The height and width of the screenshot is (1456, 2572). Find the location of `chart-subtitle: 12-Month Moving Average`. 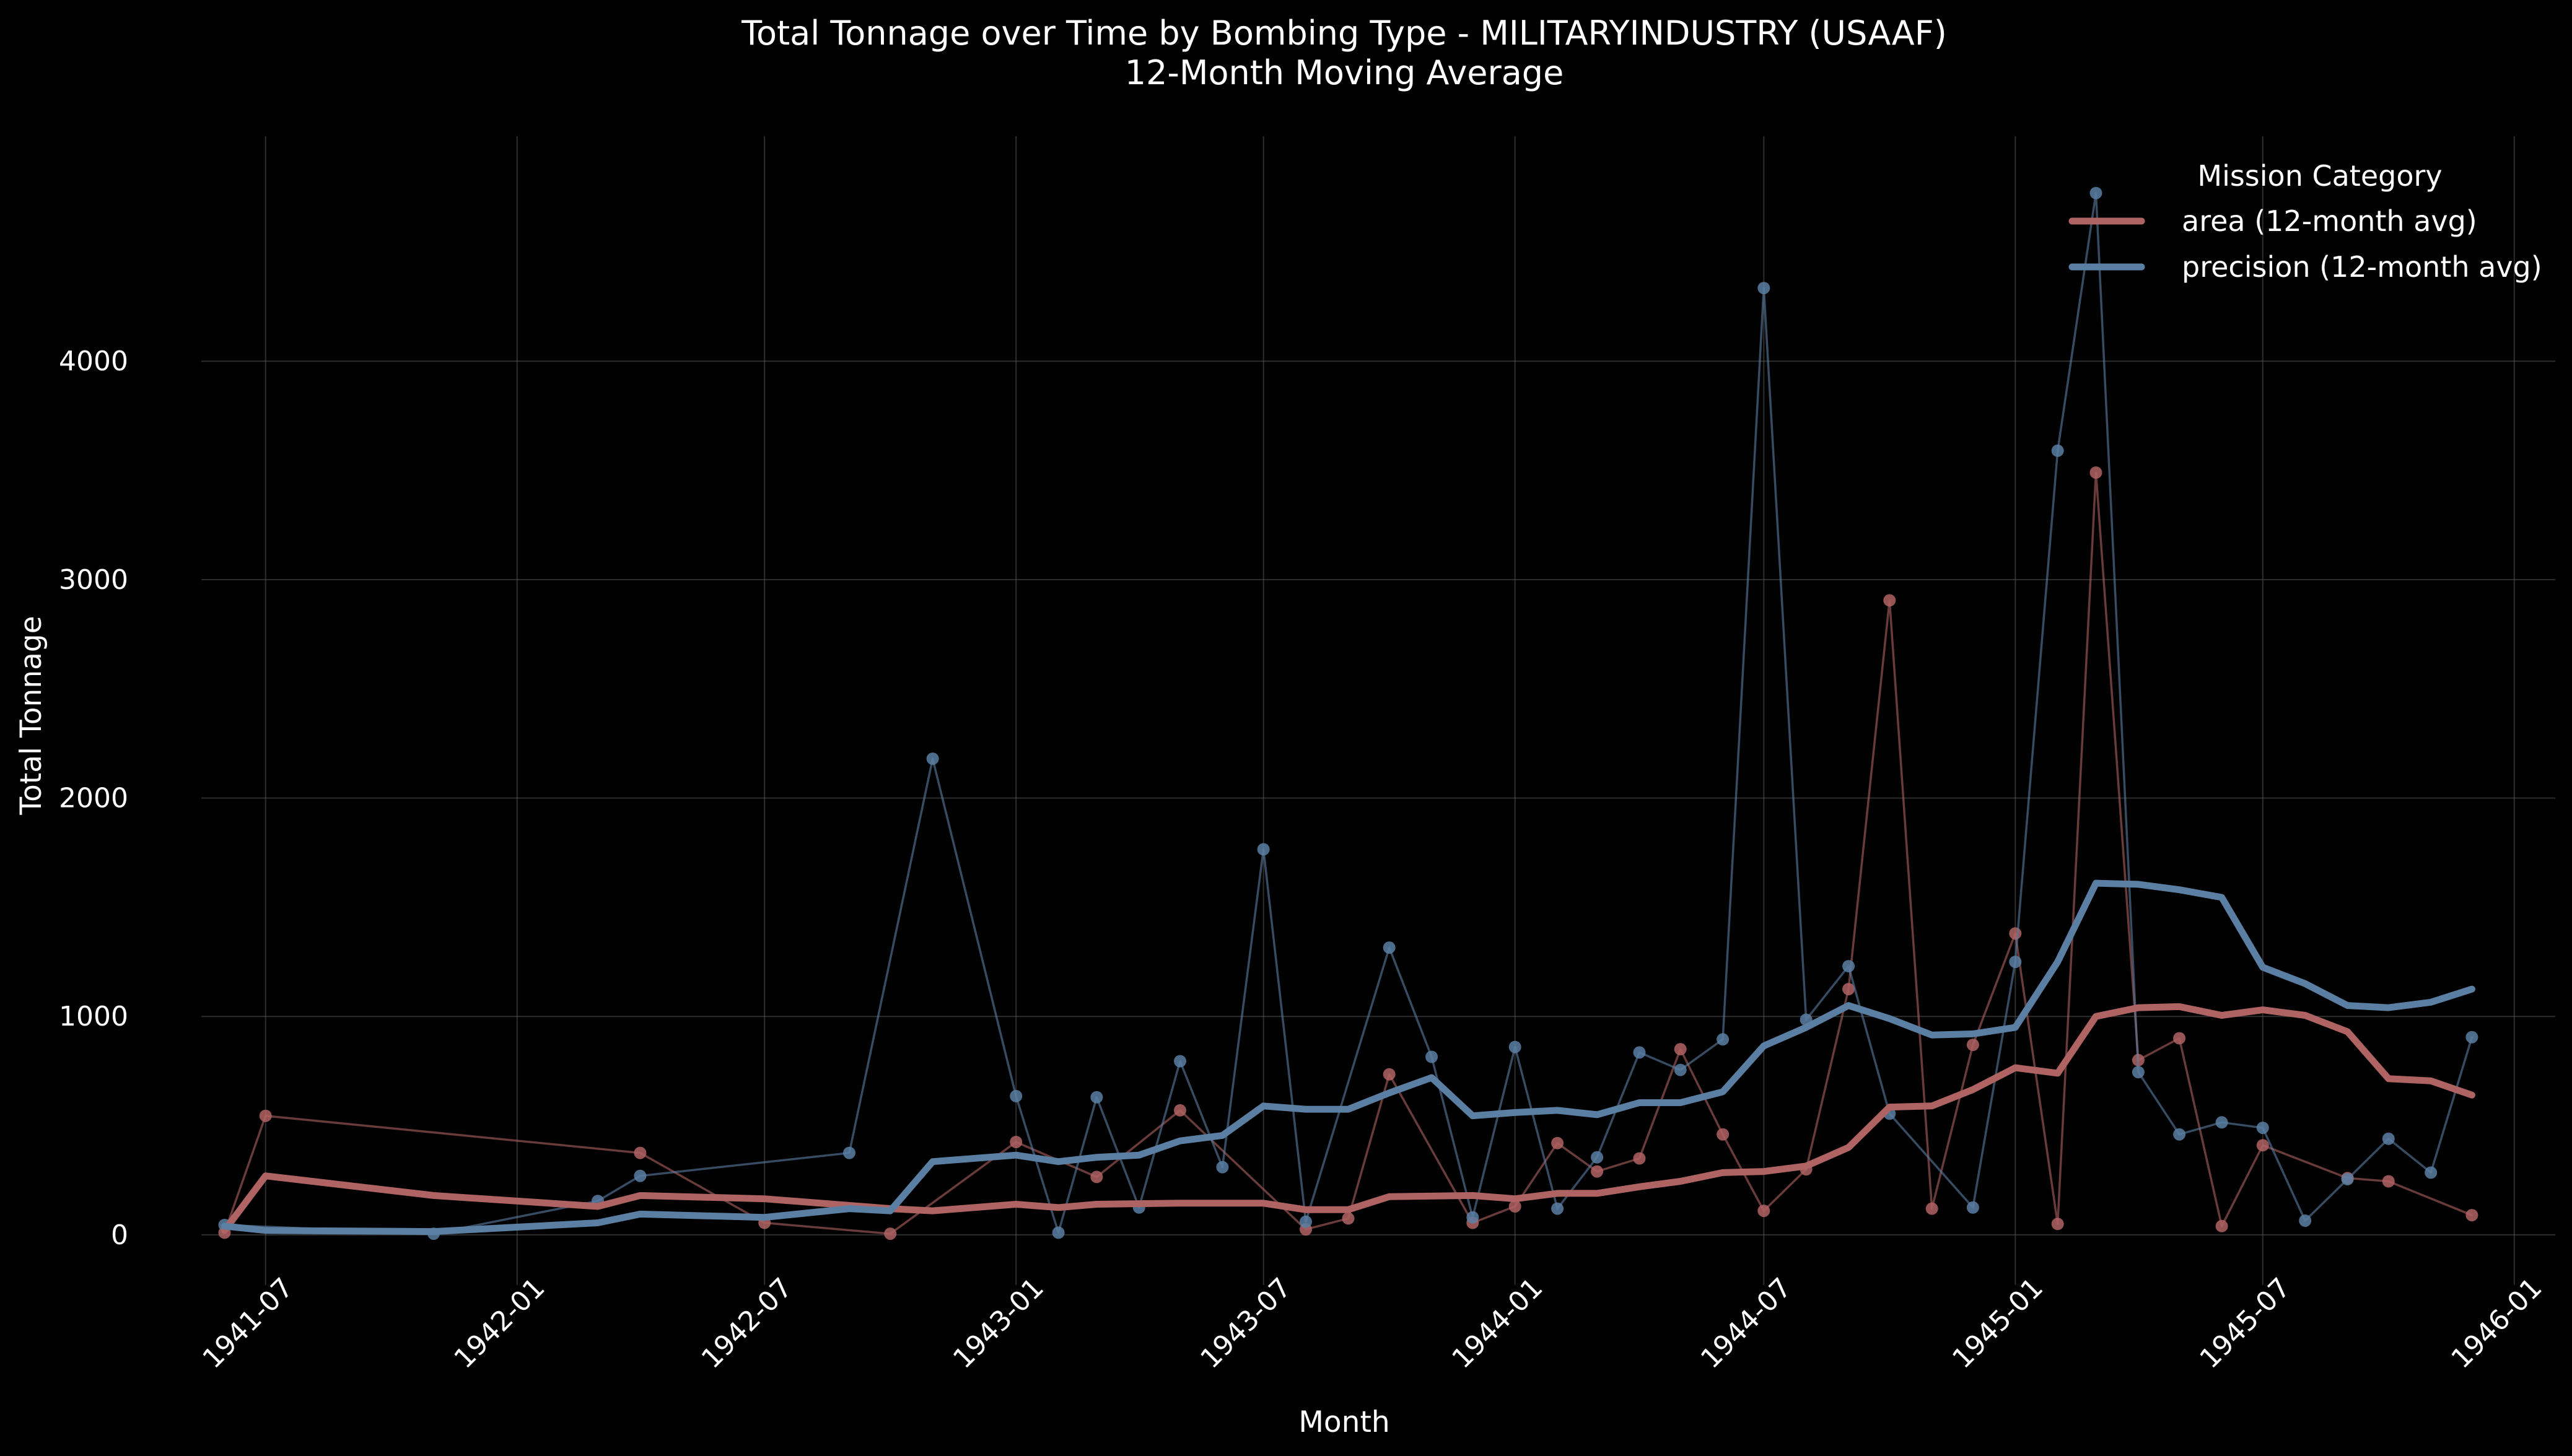

chart-subtitle: 12-Month Moving Average is located at coordinates (1344, 72).